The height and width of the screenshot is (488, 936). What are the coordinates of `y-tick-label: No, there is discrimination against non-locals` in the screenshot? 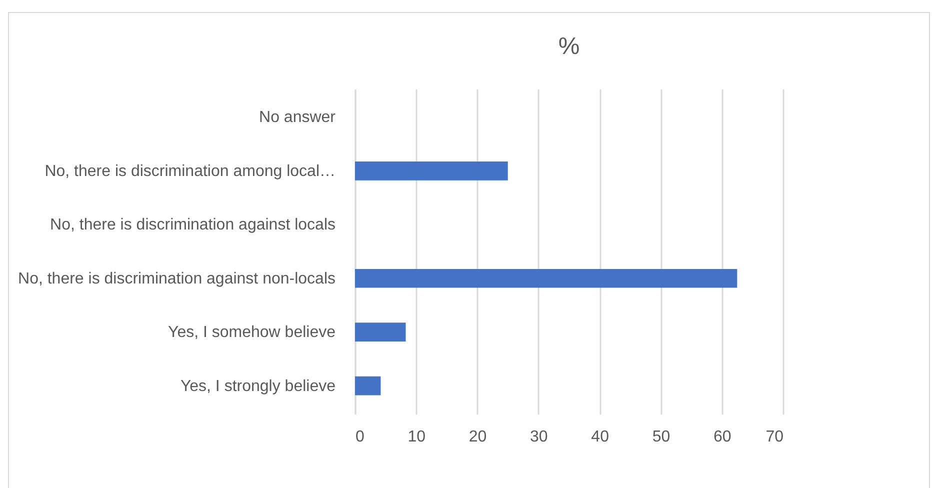 It's located at (177, 279).